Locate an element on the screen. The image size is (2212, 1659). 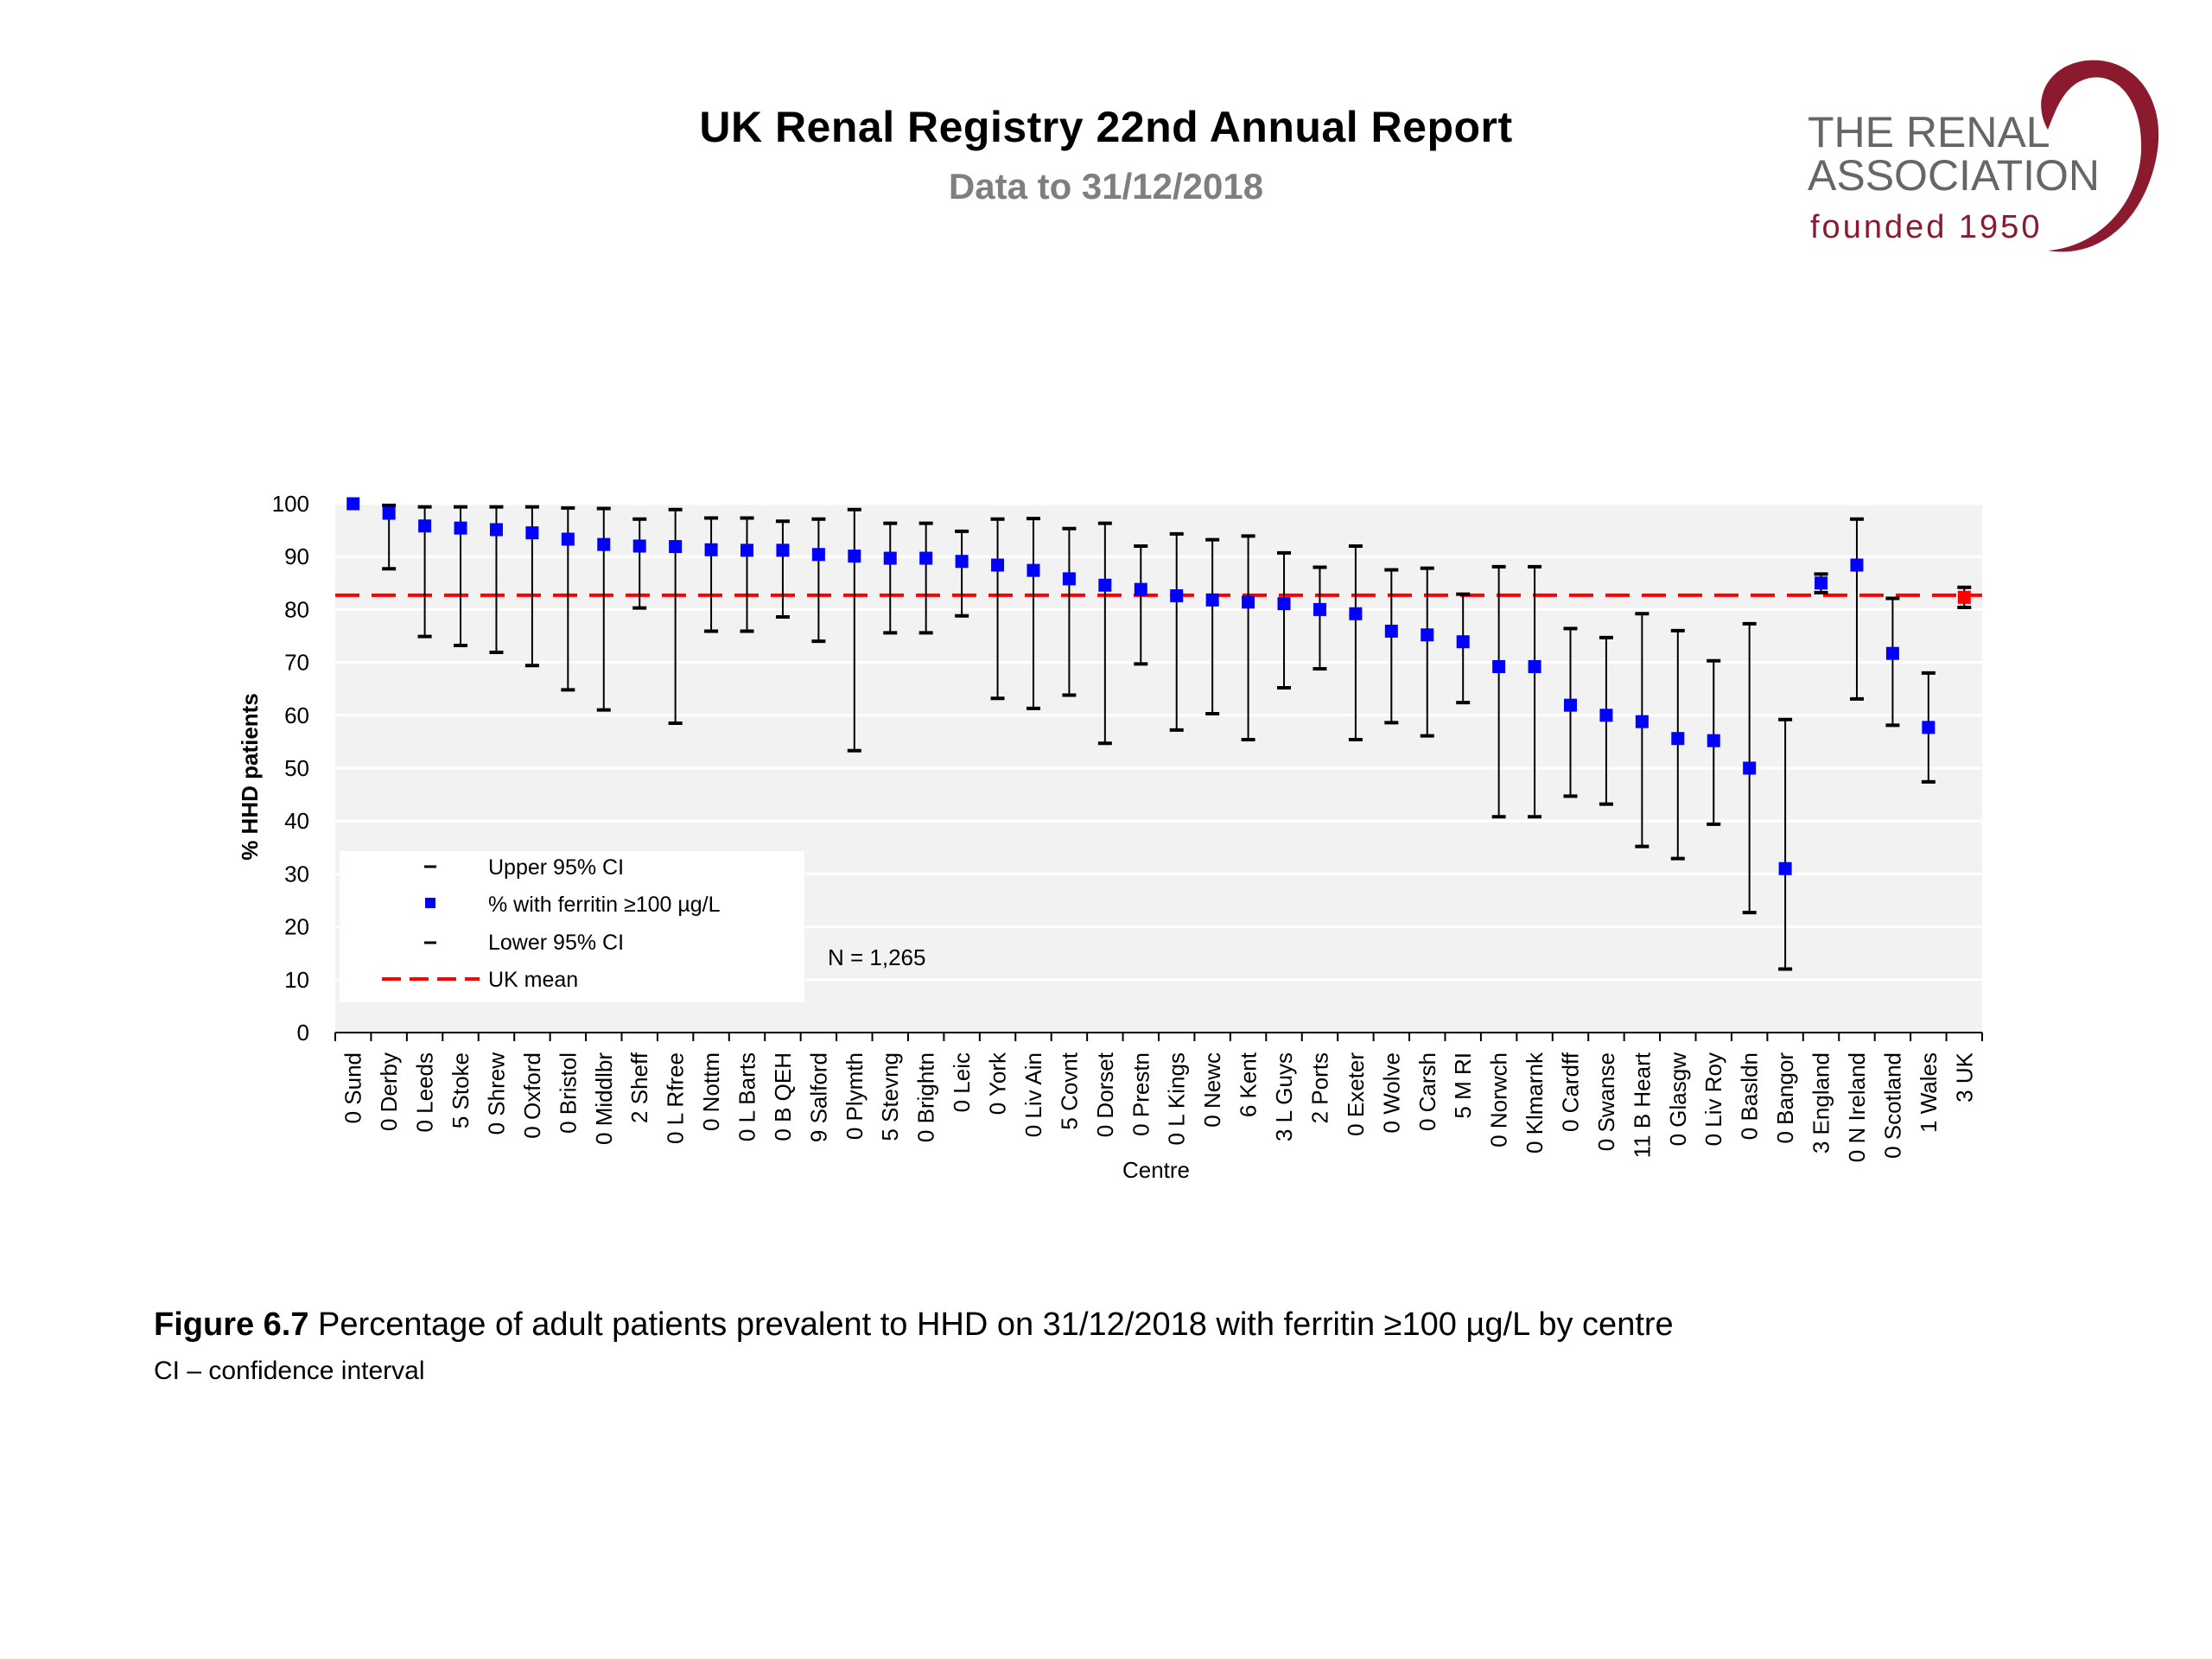
legend-label-point: % with ferritin ≥100 µg/L is located at coordinates (604, 905).